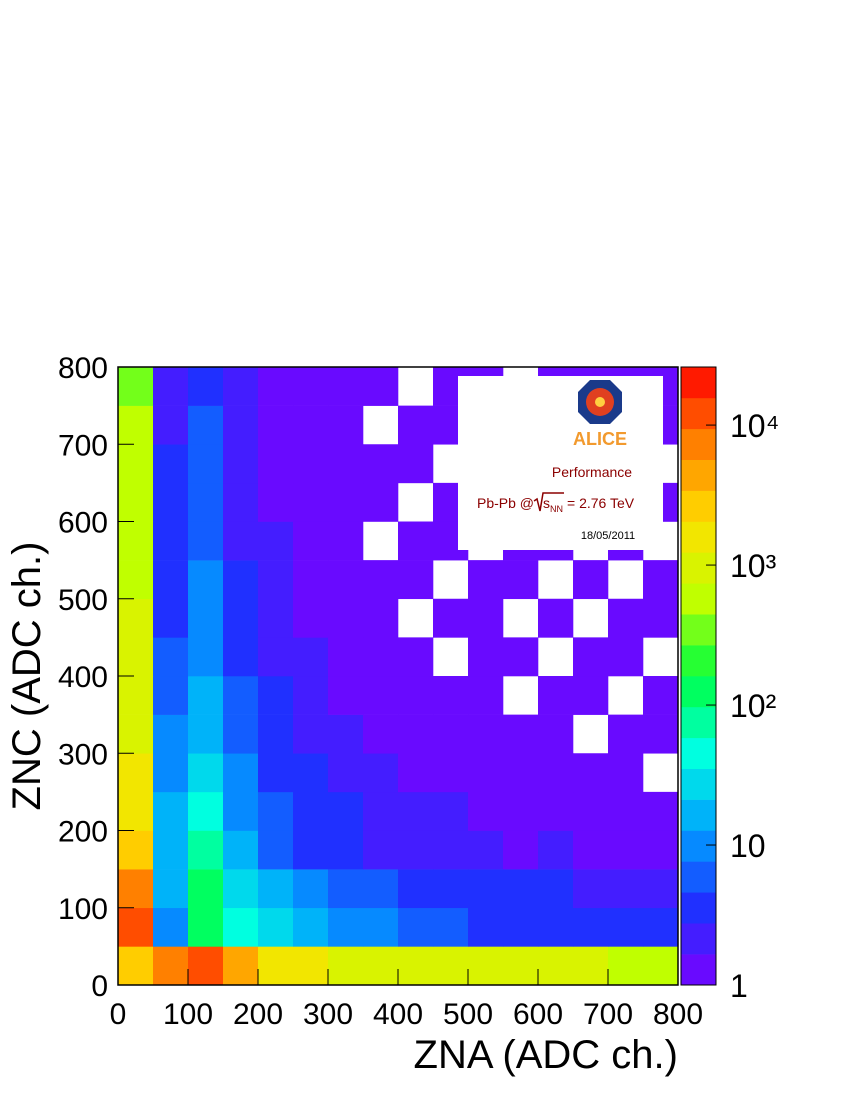  Describe the element at coordinates (608, 1014) in the screenshot. I see `x-tick-label: 700` at that location.